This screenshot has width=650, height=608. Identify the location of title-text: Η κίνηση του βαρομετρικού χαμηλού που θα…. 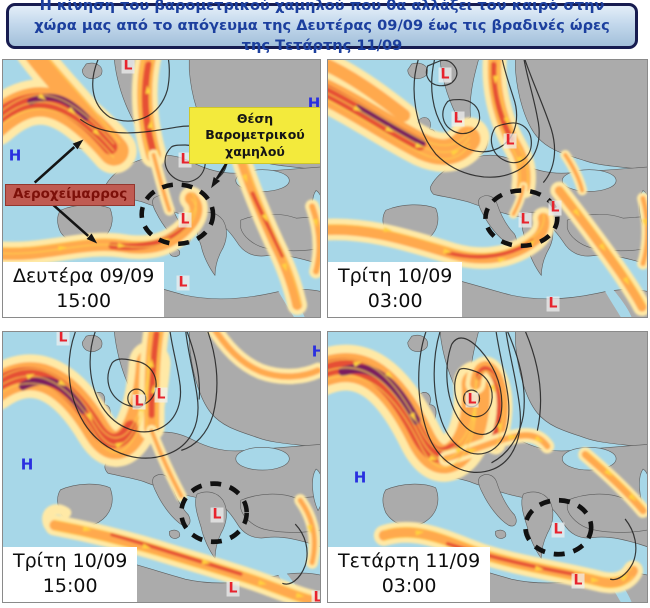
(322, 27).